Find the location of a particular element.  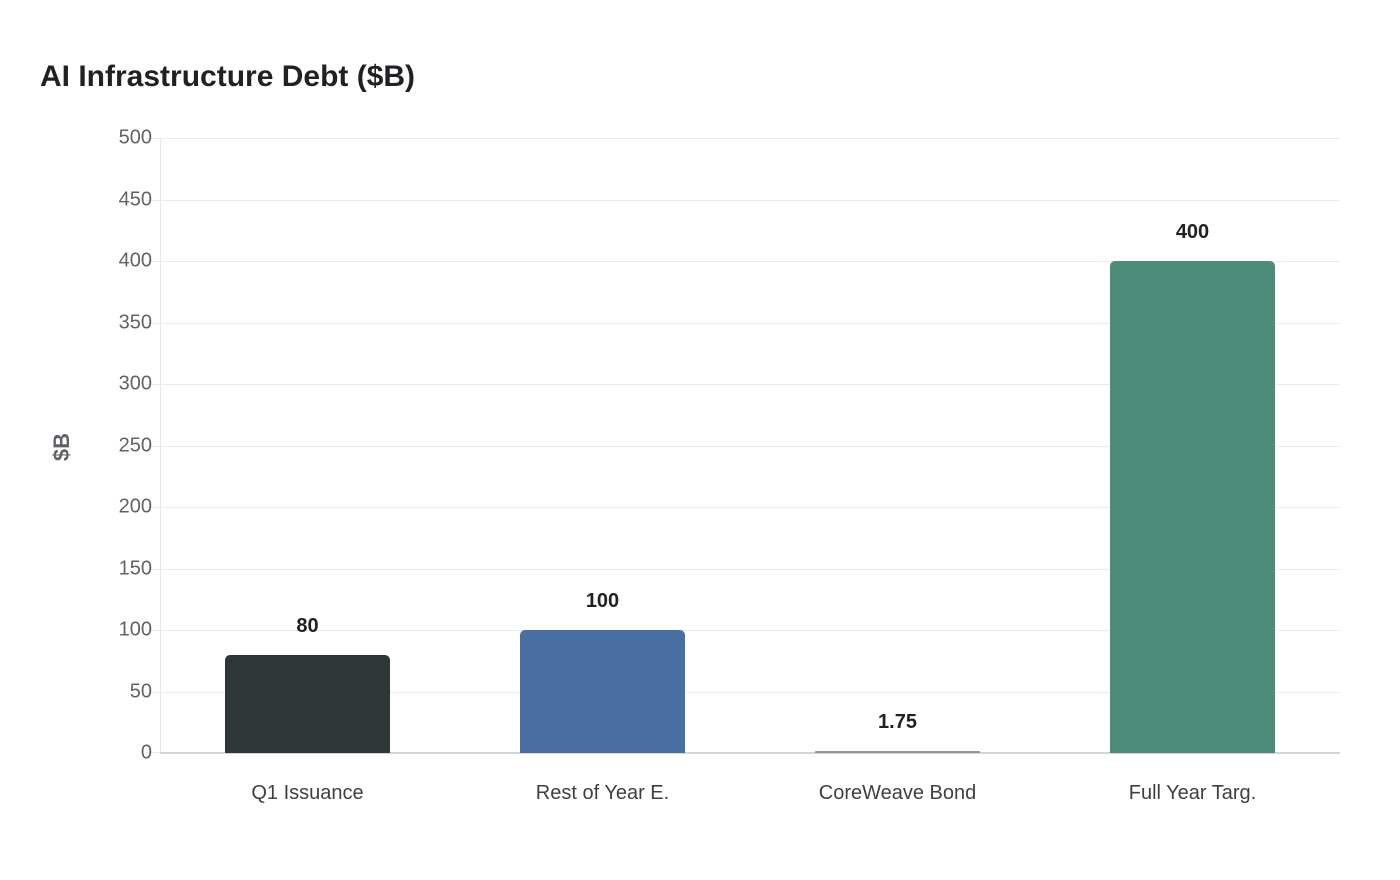

bar-value-label: 80 is located at coordinates (307, 625).